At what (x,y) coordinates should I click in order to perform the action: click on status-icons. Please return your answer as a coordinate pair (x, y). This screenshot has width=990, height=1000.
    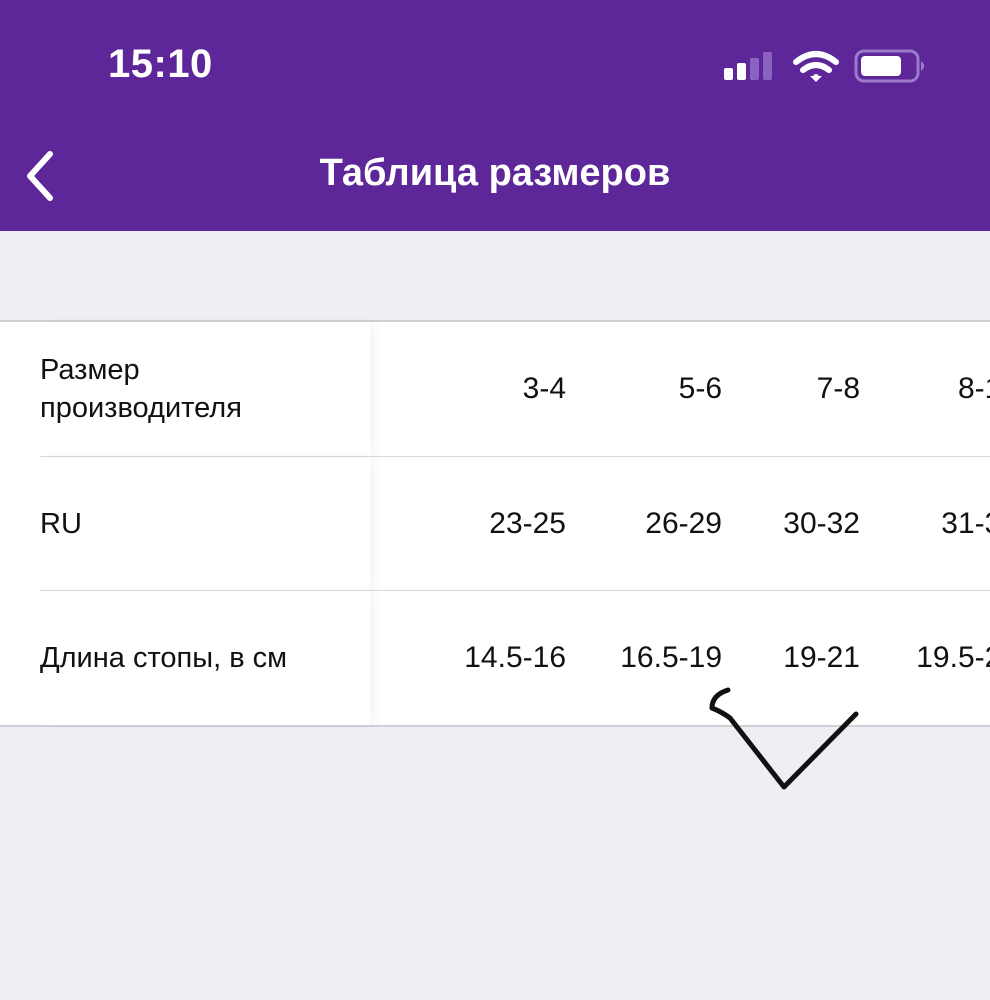
    Looking at the image, I should click on (825, 70).